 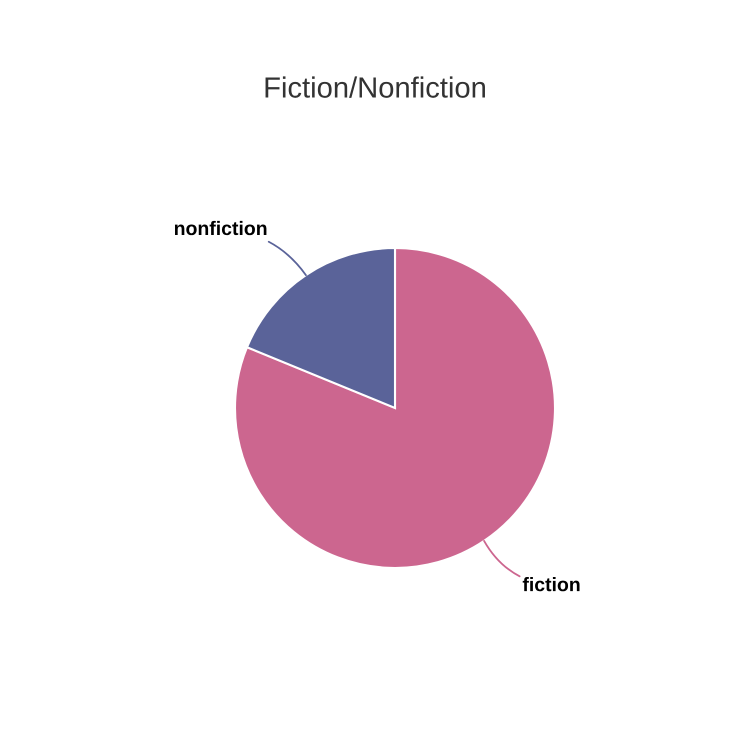 I want to click on slice-label: fiction, so click(x=551, y=584).